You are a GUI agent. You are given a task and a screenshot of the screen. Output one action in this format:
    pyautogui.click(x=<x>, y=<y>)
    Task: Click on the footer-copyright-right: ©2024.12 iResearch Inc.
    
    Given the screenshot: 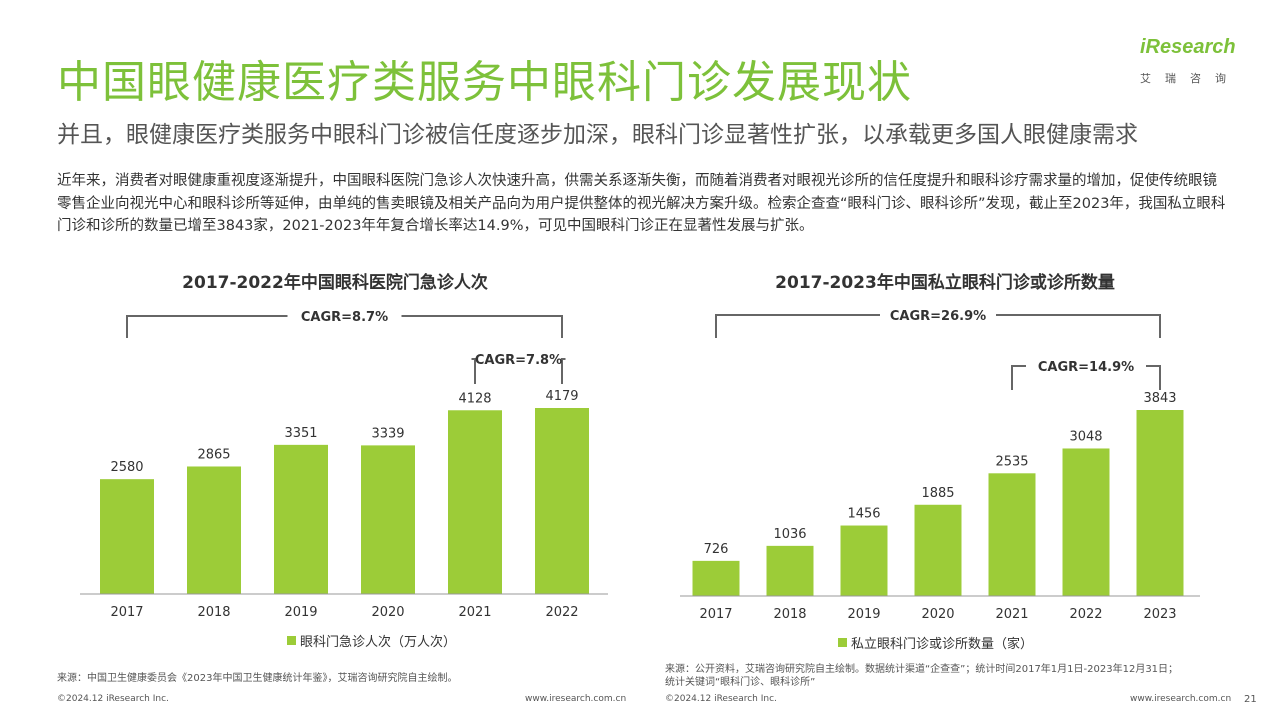 What is the action you would take?
    pyautogui.click(x=721, y=699)
    